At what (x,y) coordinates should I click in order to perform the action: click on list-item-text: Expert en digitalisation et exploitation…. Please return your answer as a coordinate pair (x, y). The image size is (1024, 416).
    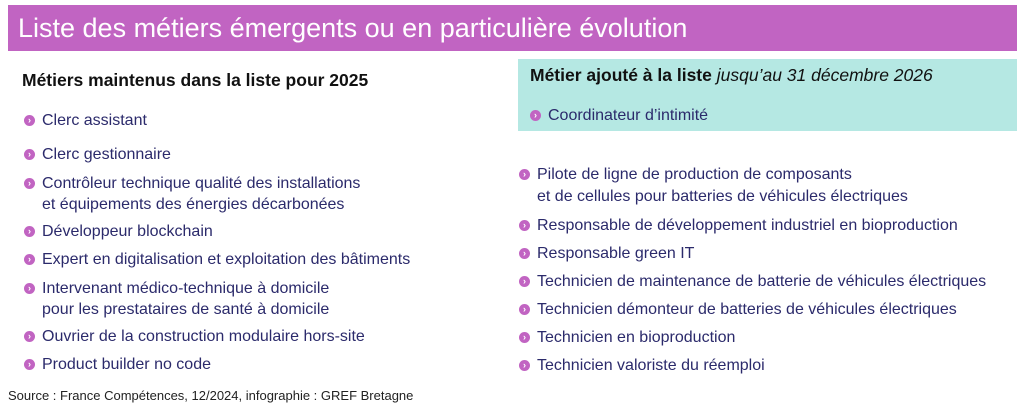
    Looking at the image, I should click on (226, 259).